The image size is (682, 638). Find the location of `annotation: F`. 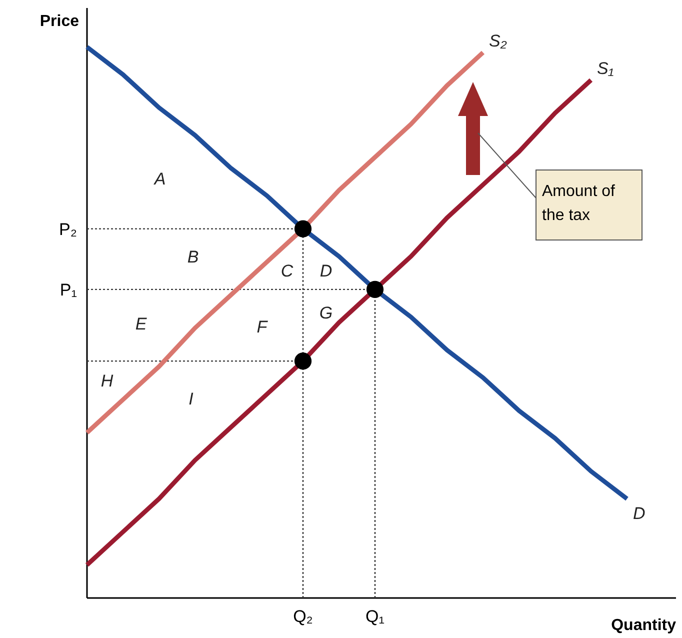

annotation: F is located at coordinates (262, 326).